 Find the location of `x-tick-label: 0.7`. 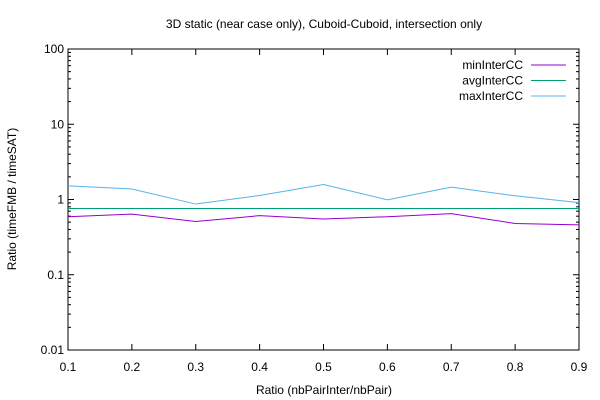

x-tick-label: 0.7 is located at coordinates (451, 367).